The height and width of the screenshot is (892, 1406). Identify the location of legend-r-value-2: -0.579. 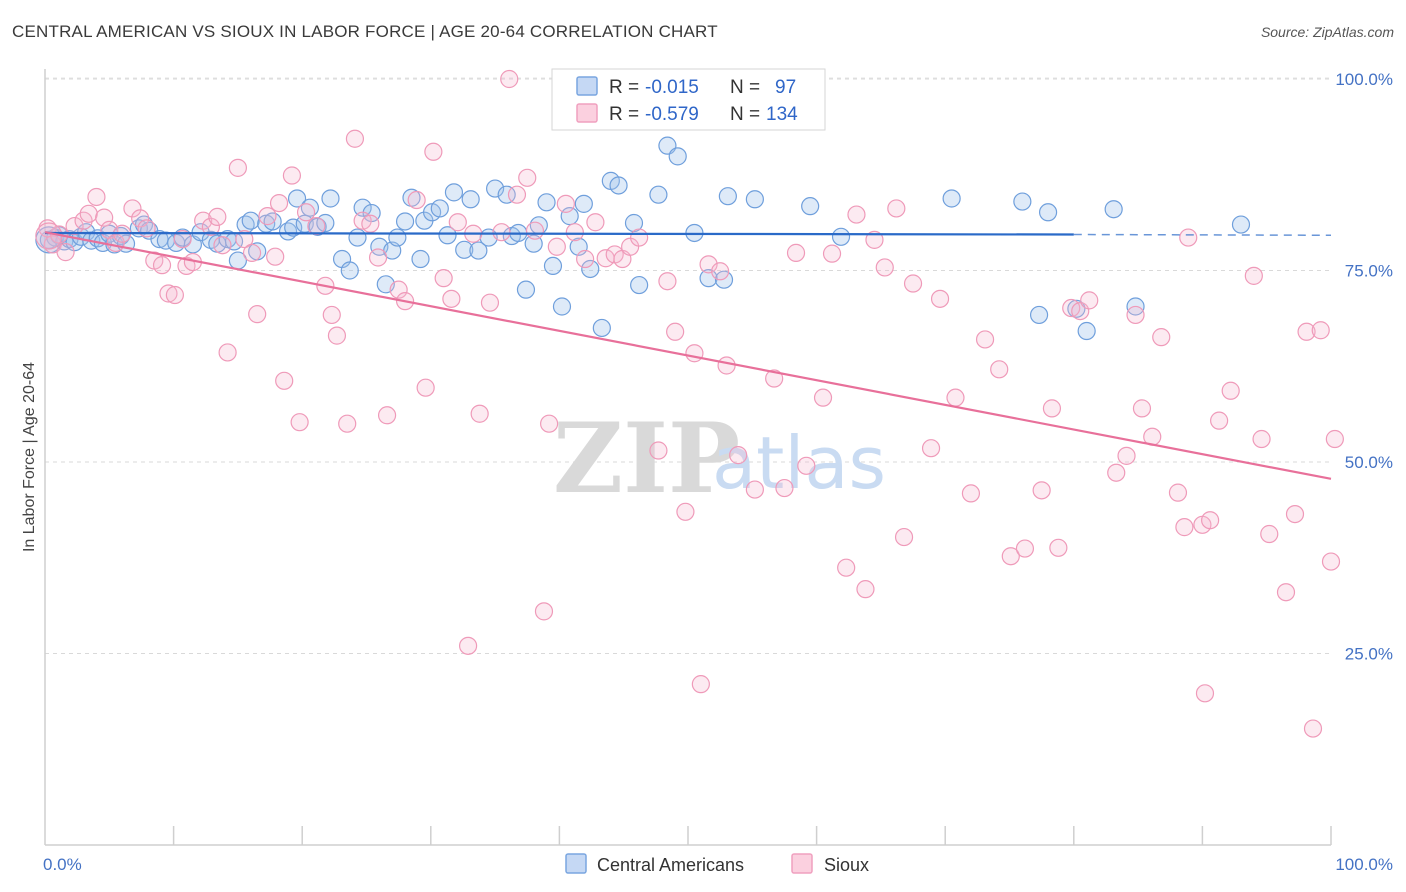
(672, 114).